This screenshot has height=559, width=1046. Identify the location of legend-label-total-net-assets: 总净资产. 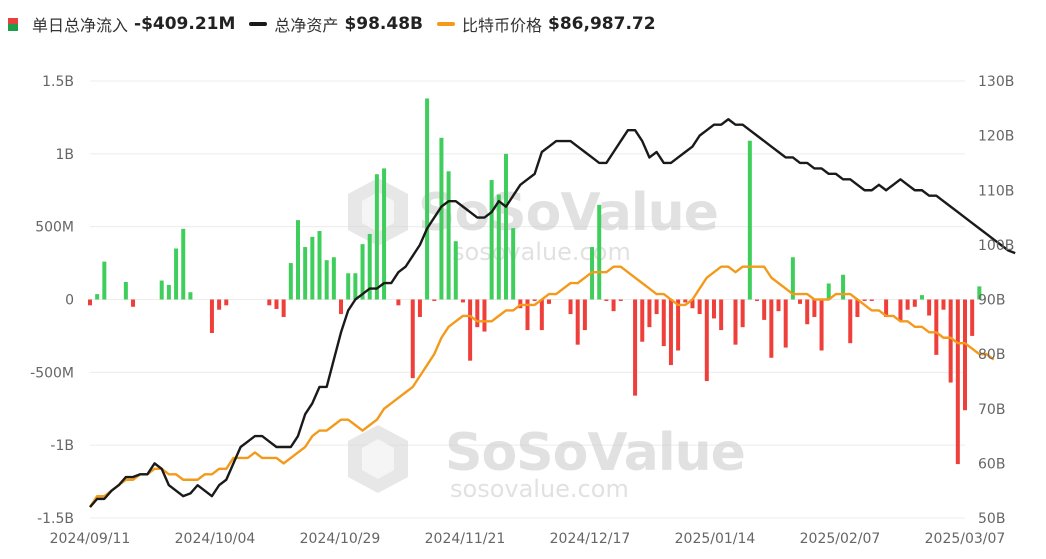
(306, 25).